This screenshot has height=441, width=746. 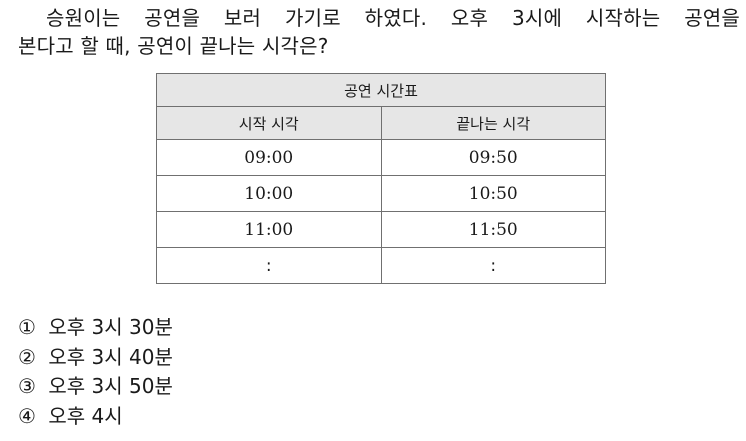 I want to click on table-title-row: 공연 시간표, so click(x=381, y=90).